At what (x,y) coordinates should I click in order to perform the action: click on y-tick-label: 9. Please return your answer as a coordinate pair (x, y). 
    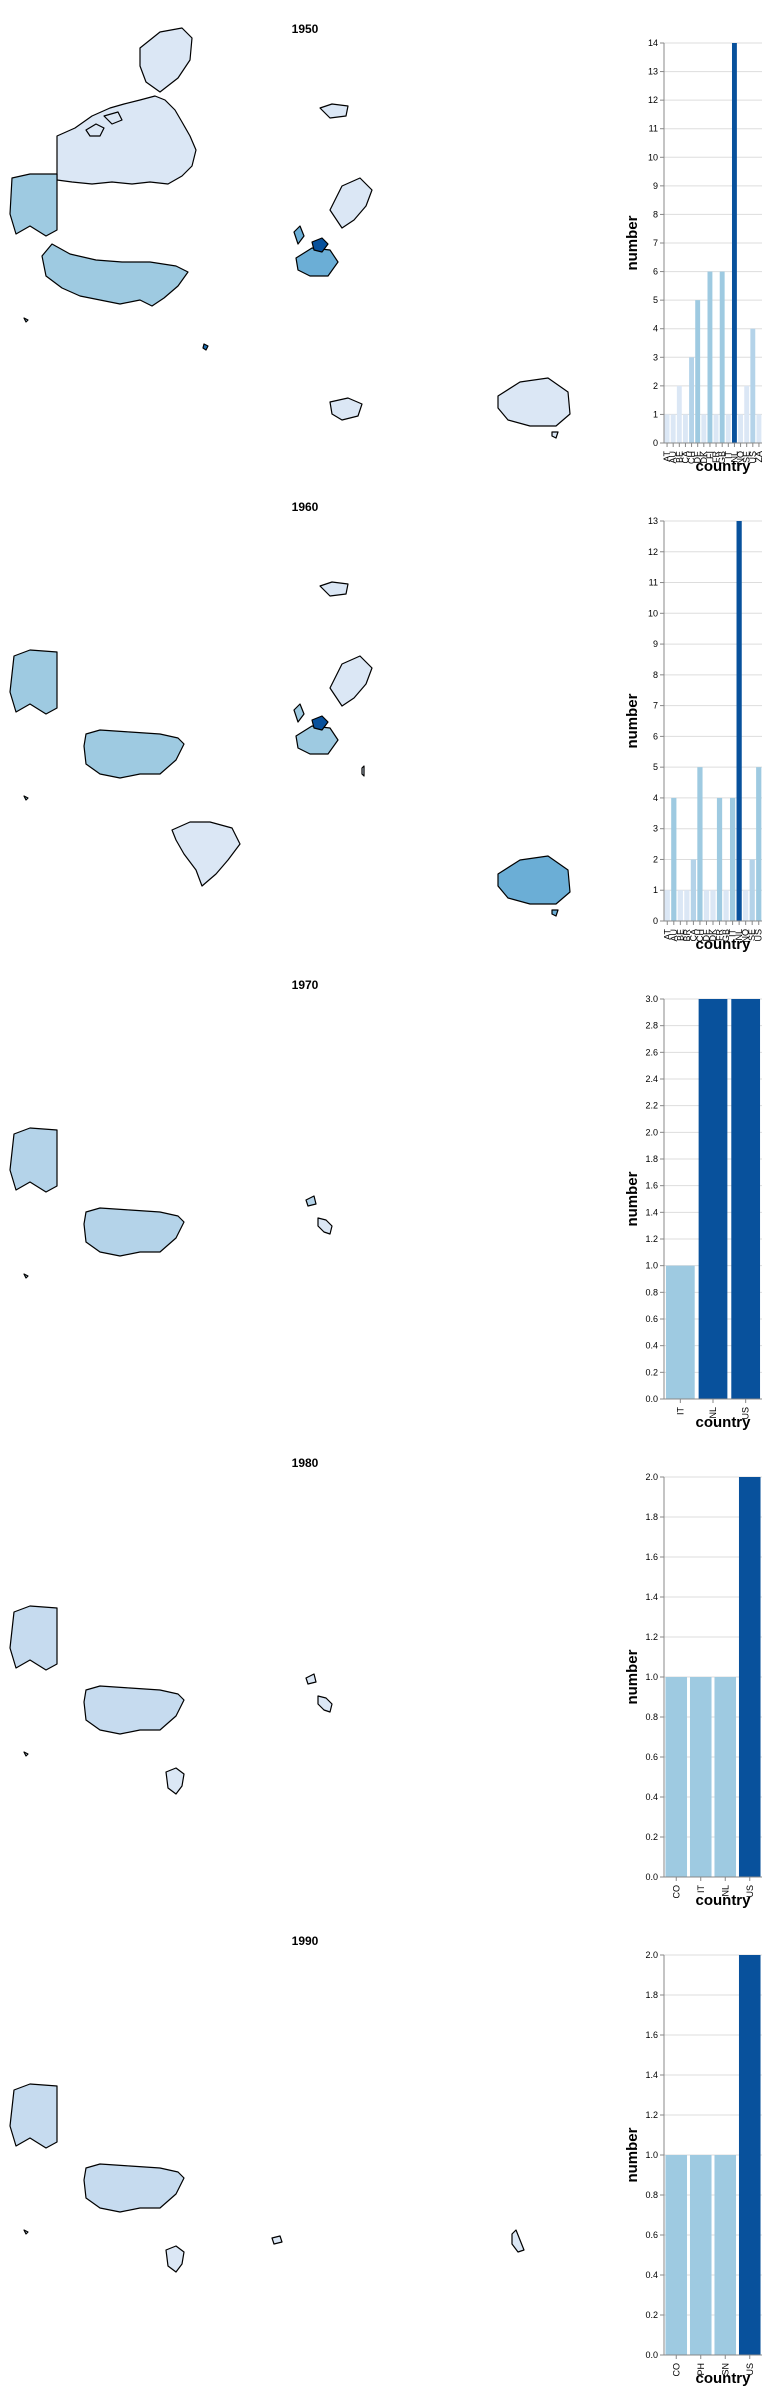
    Looking at the image, I should click on (655, 644).